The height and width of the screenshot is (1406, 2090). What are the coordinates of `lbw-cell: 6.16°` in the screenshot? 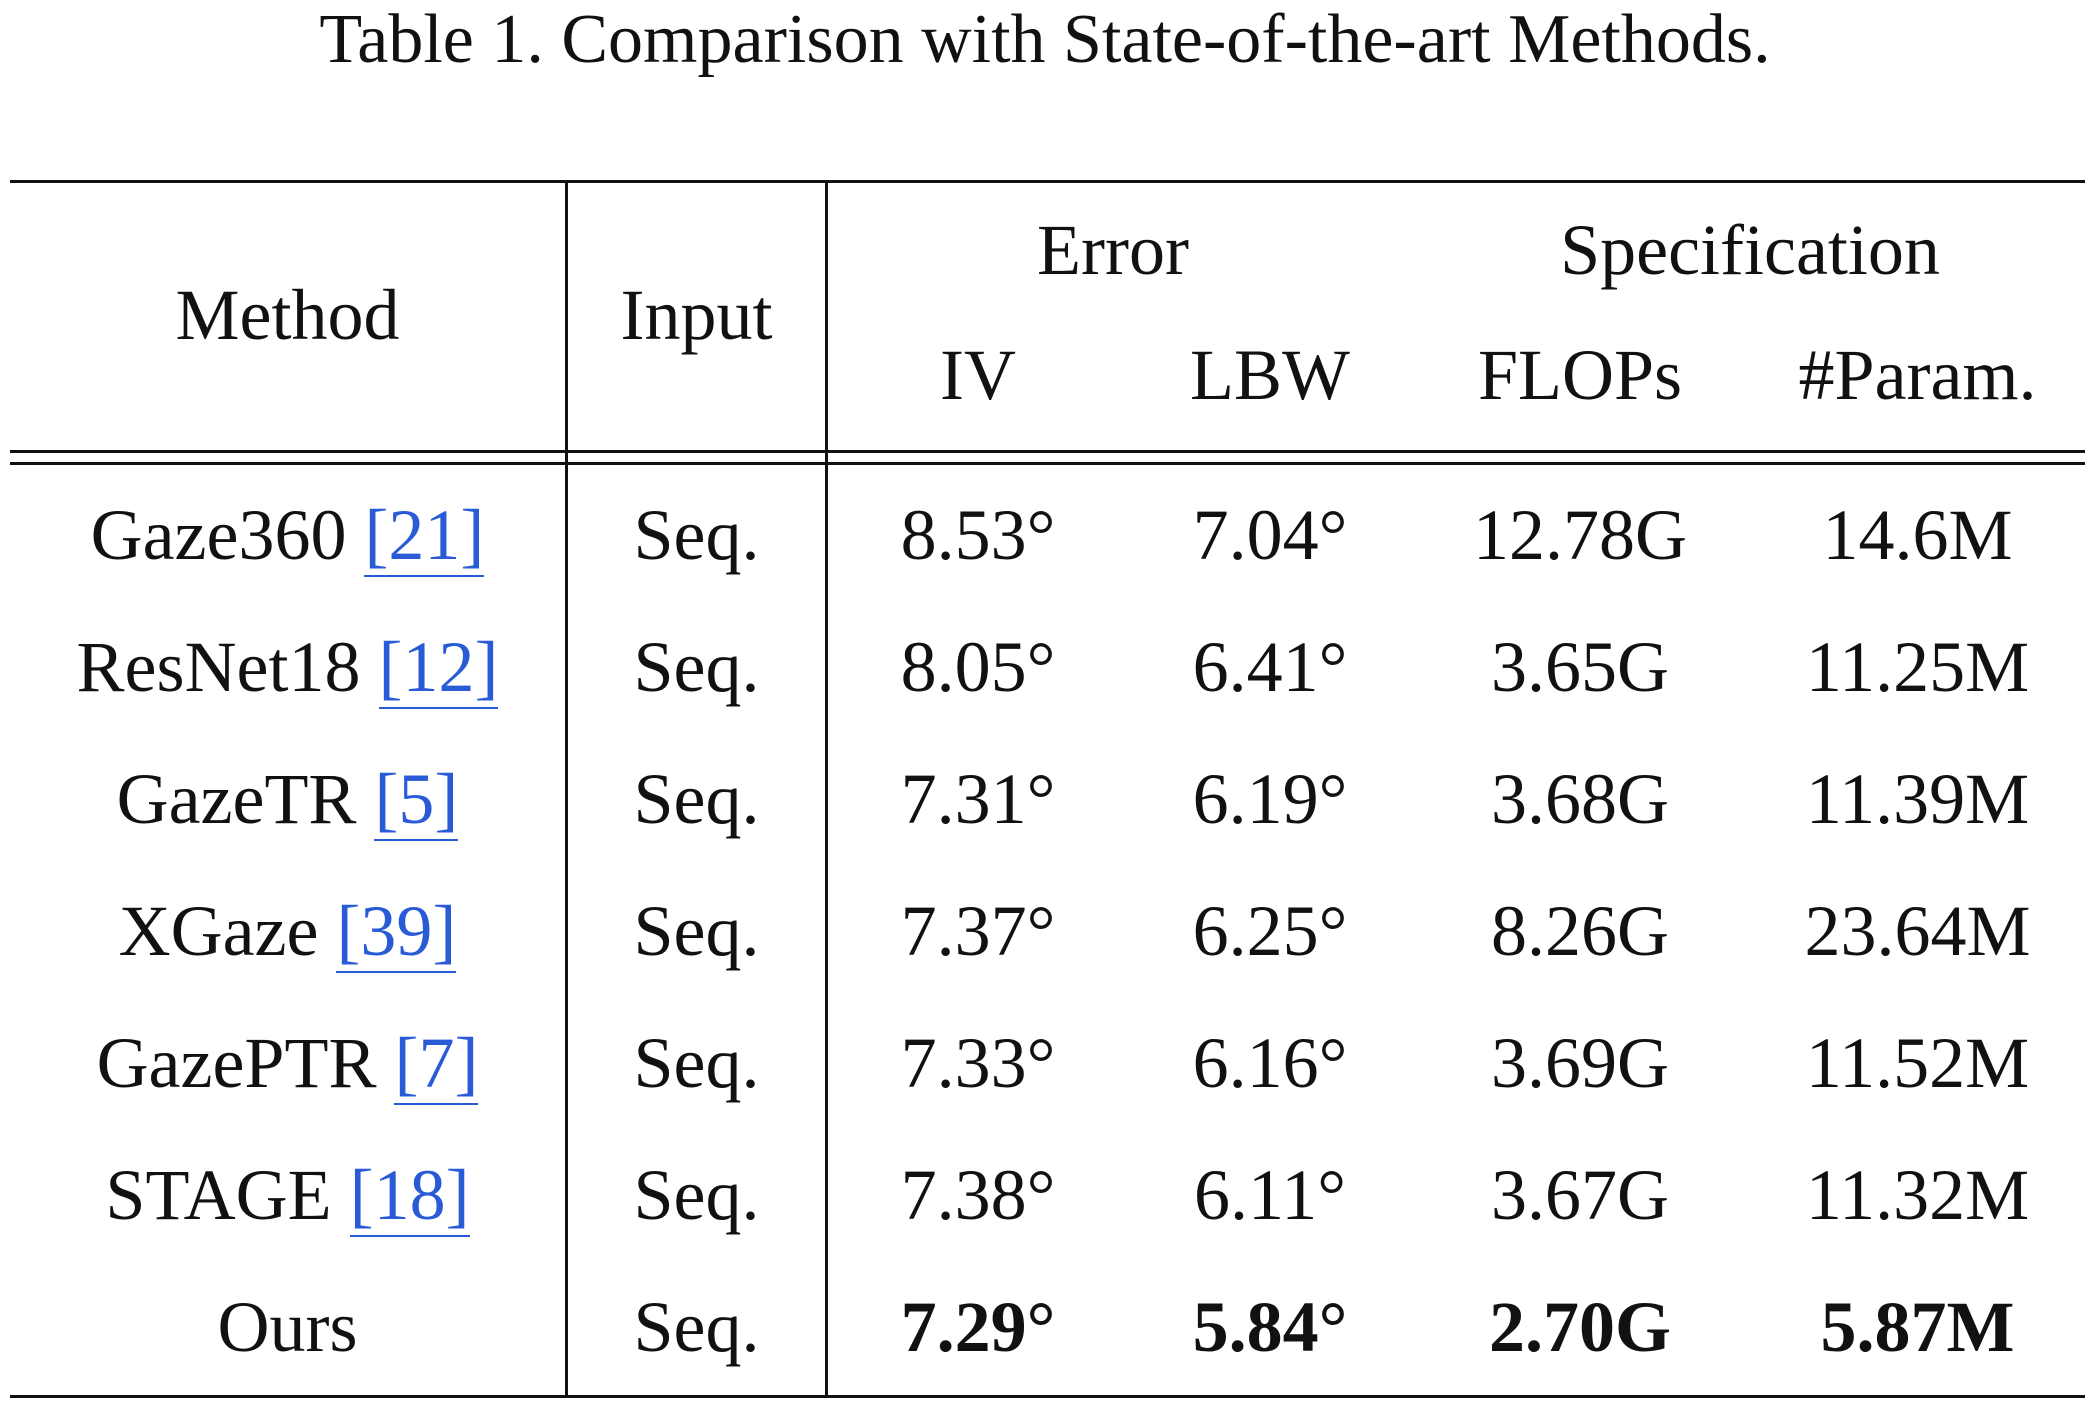 It's located at (1270, 1063).